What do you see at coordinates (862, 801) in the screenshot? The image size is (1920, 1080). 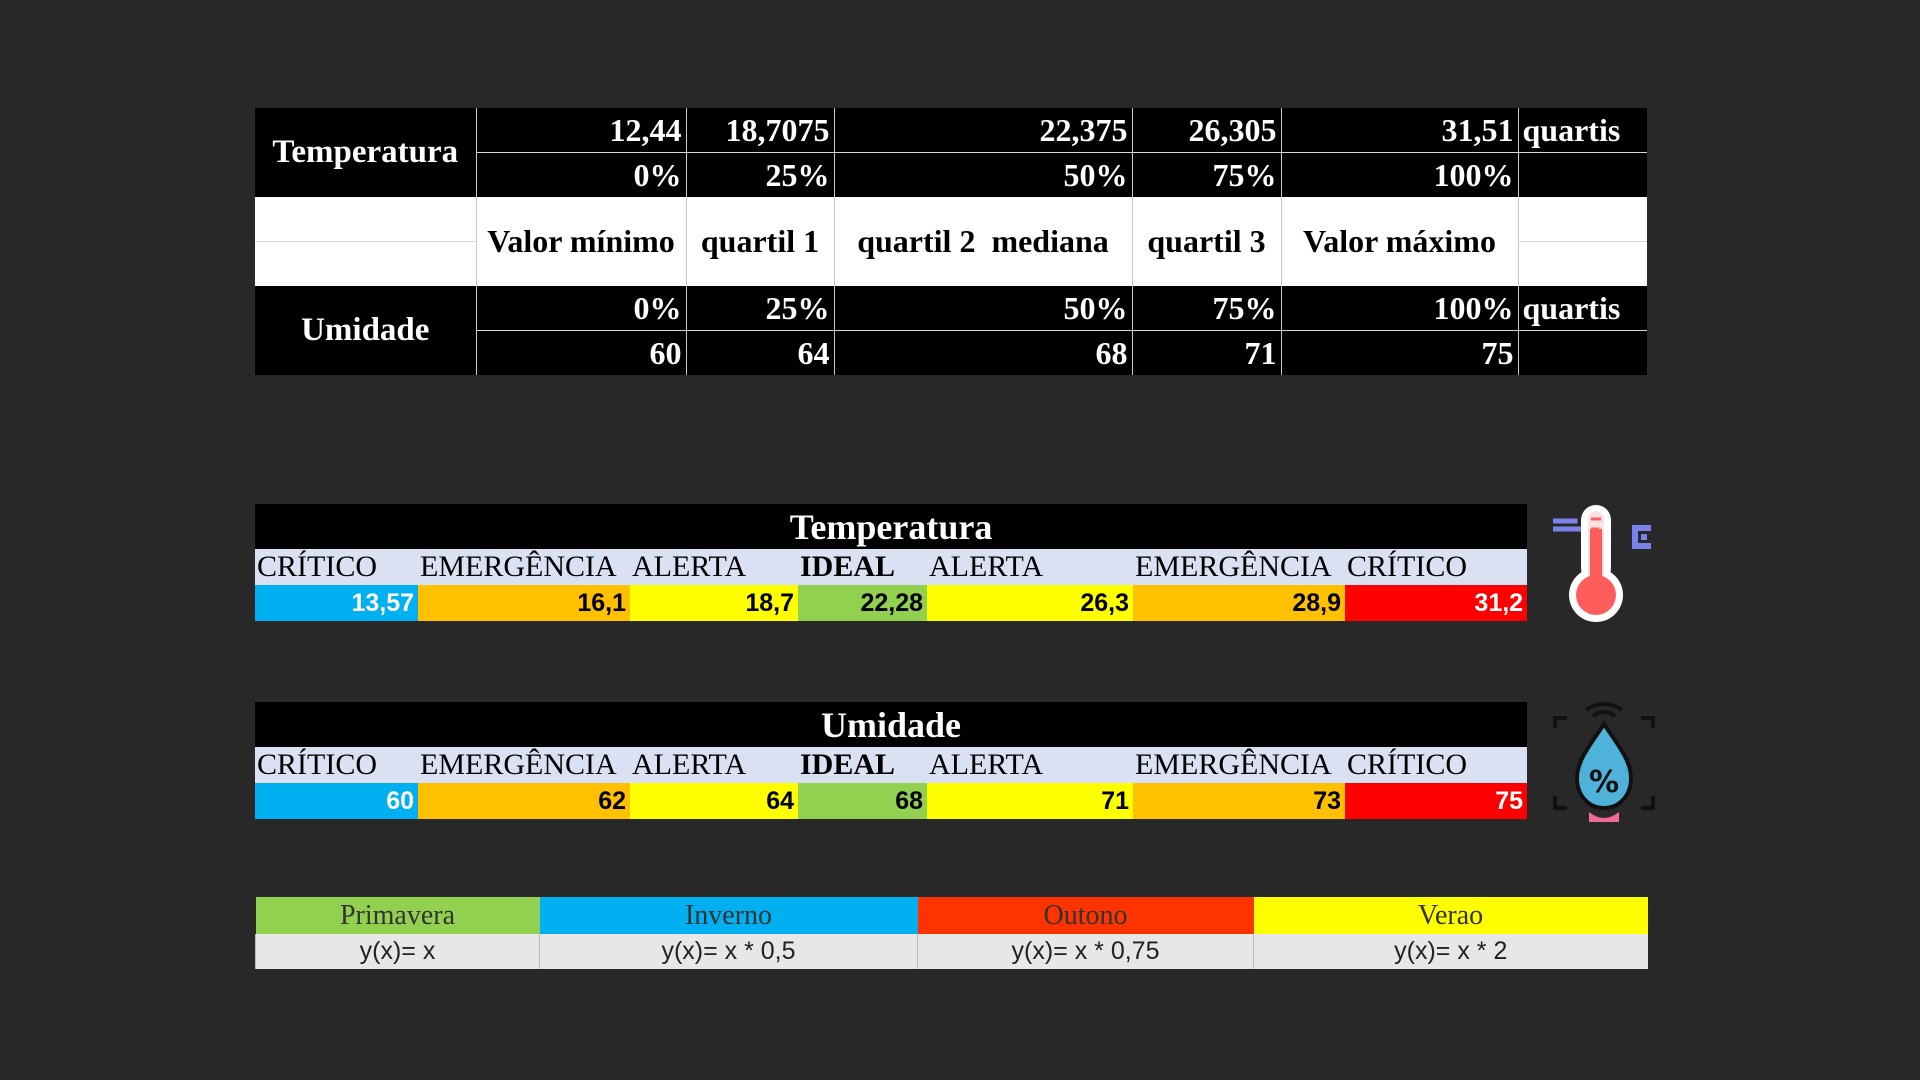 I see `scale-value-ideal: 68` at bounding box center [862, 801].